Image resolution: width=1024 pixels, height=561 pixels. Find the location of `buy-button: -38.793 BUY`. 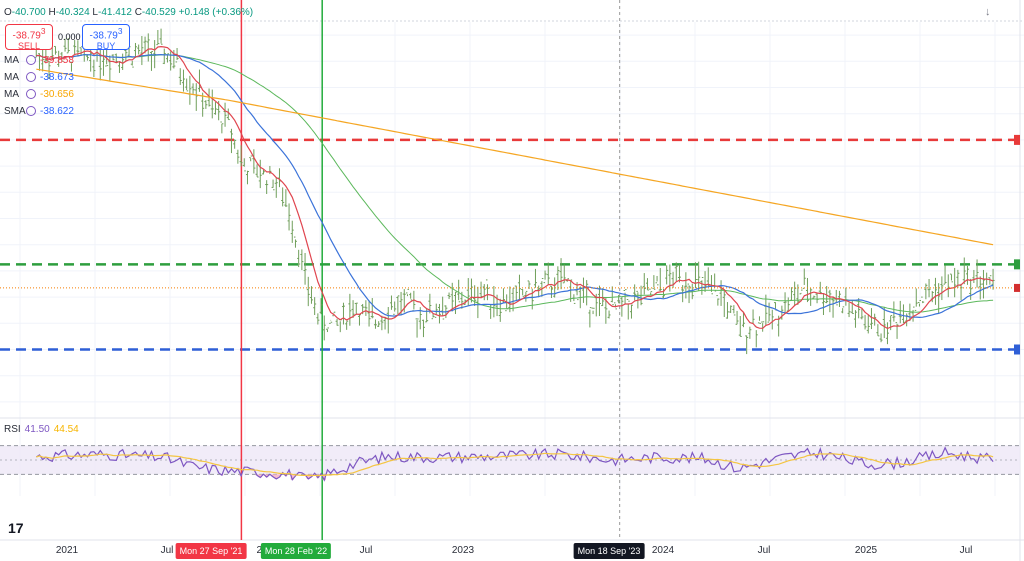

buy-button: -38.793 BUY is located at coordinates (106, 37).